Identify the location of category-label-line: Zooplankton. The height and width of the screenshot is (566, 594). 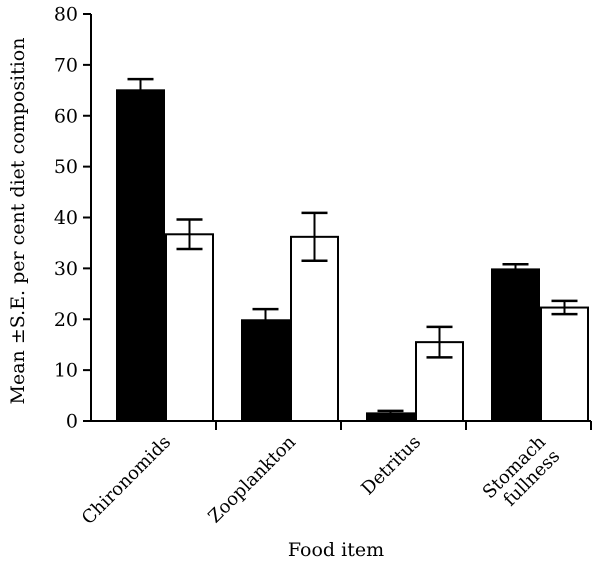
(252, 479).